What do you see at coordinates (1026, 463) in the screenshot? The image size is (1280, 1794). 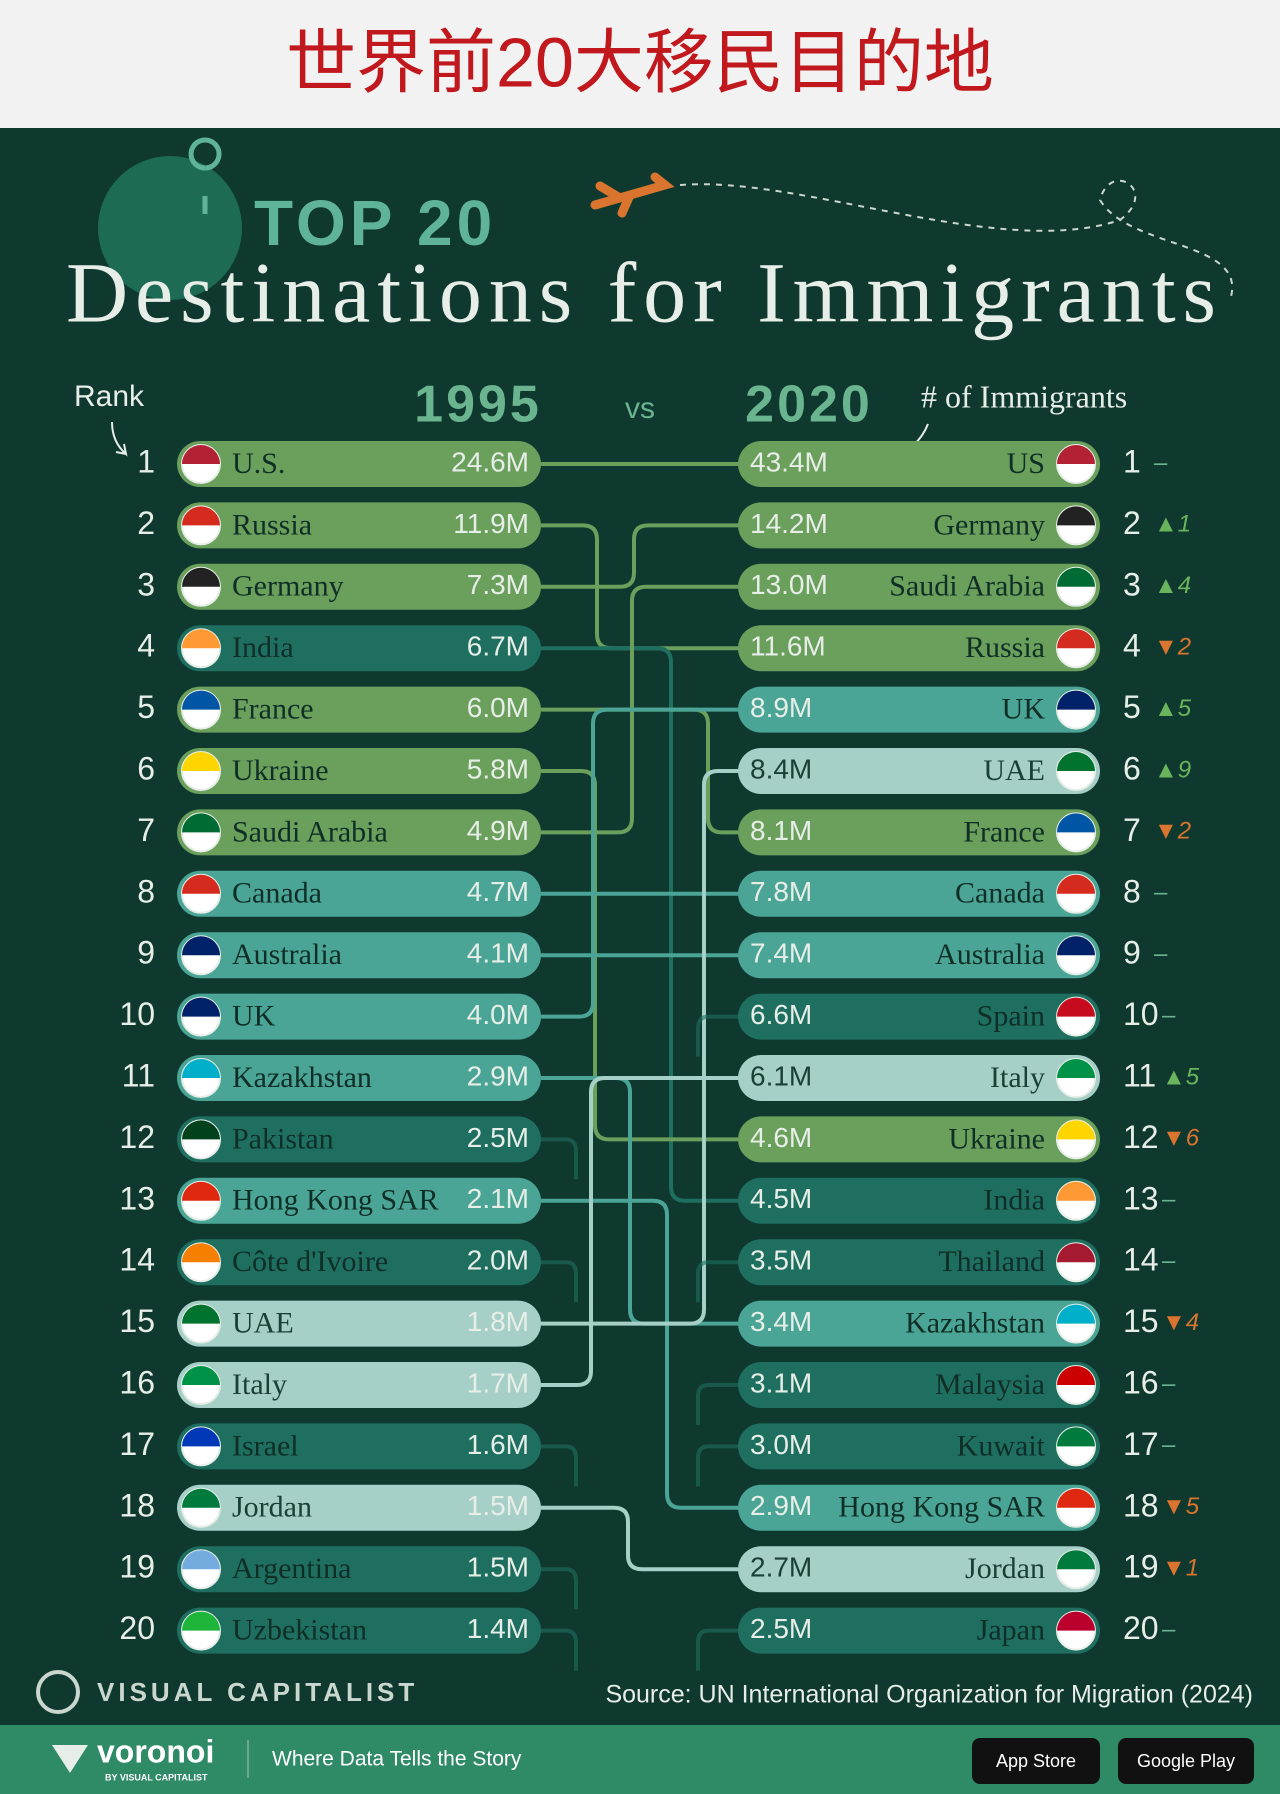 I see `country: US` at bounding box center [1026, 463].